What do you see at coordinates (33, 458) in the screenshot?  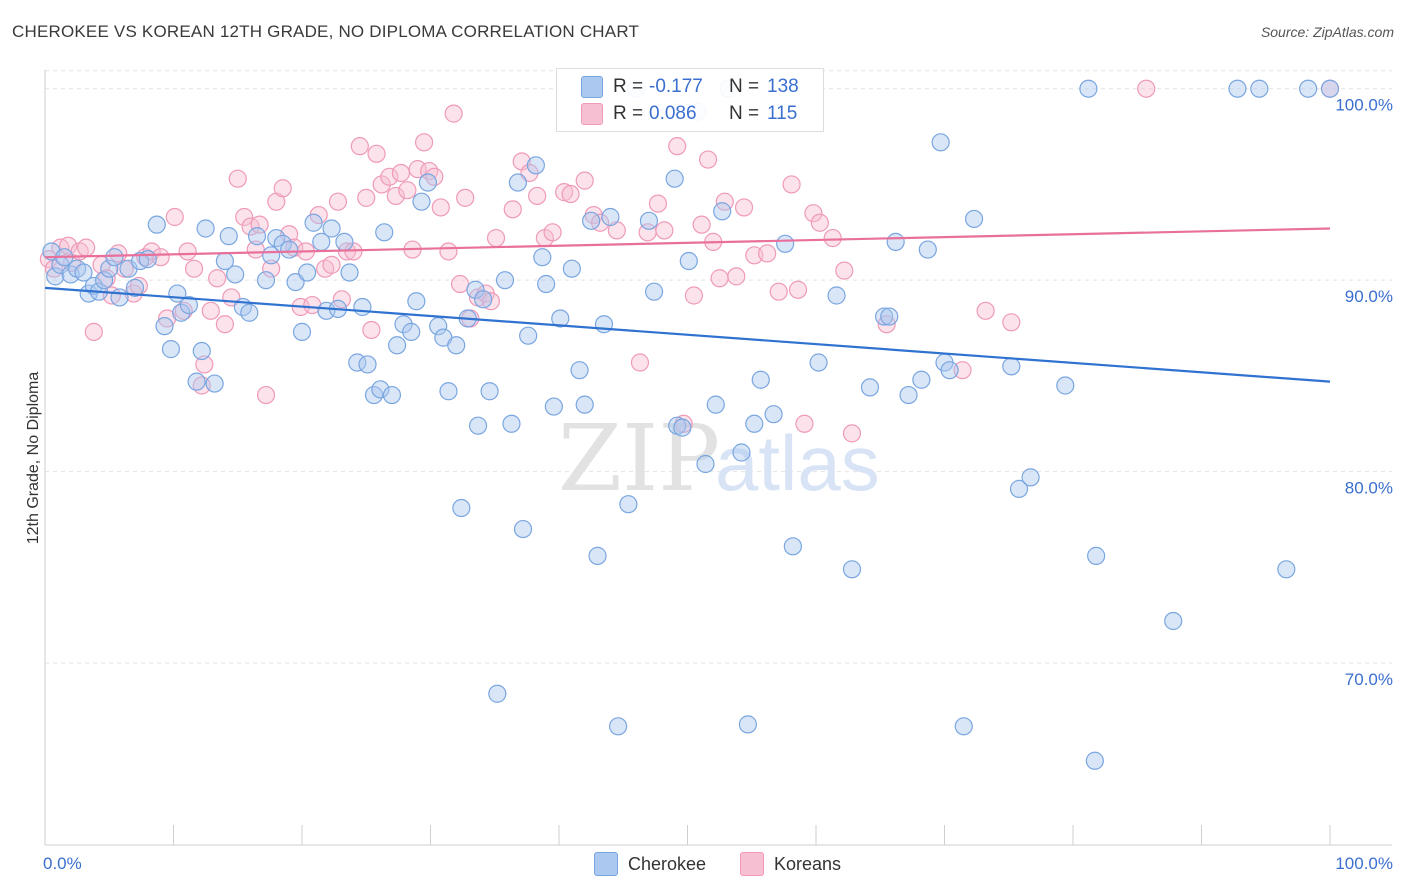 I see `y-axis-label: 12th Grade, No Diploma` at bounding box center [33, 458].